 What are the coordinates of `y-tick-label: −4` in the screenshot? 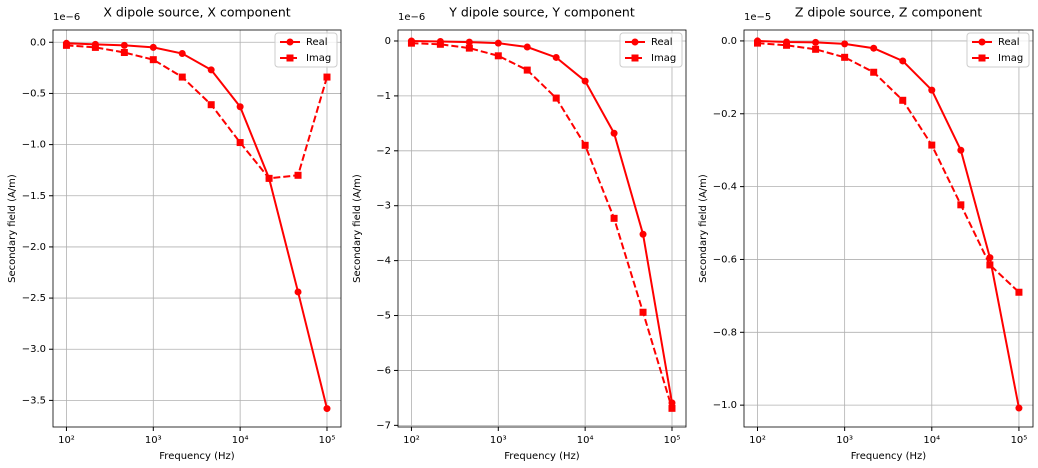 It's located at (383, 261).